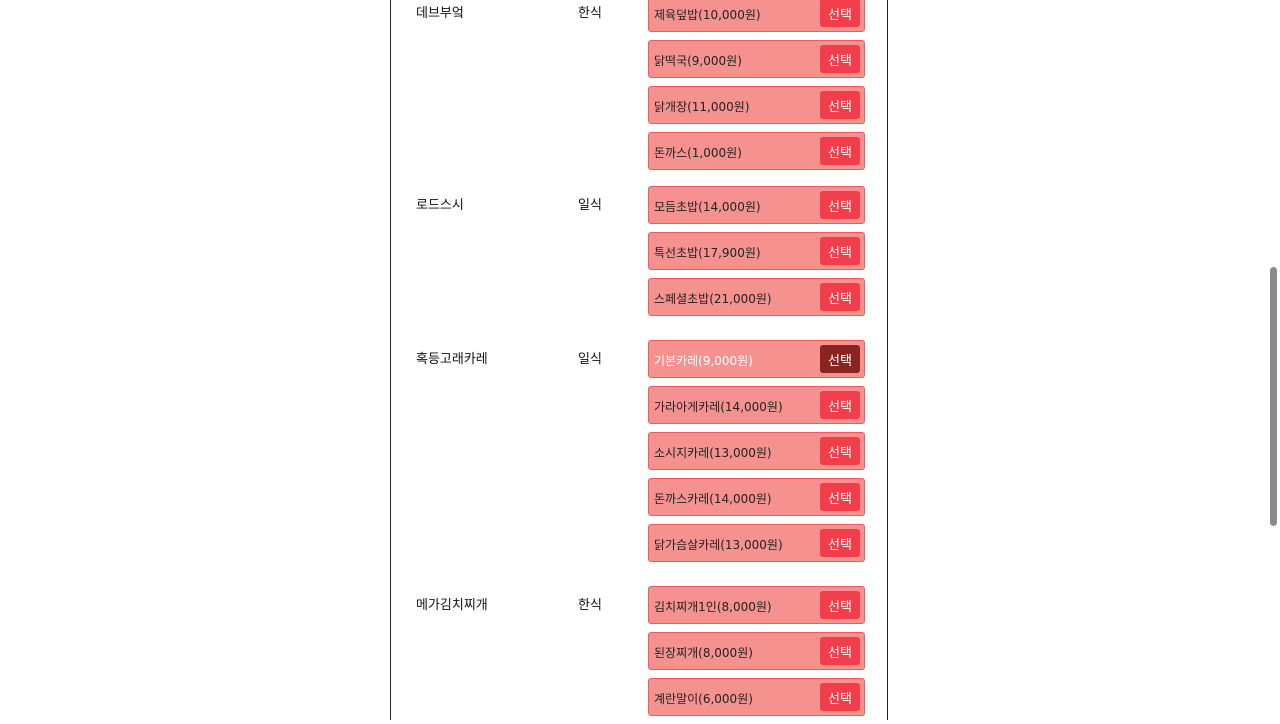 This screenshot has height=724, width=1280. What do you see at coordinates (703, 699) in the screenshot?
I see `menu-label: 계란말이(6,000원)` at bounding box center [703, 699].